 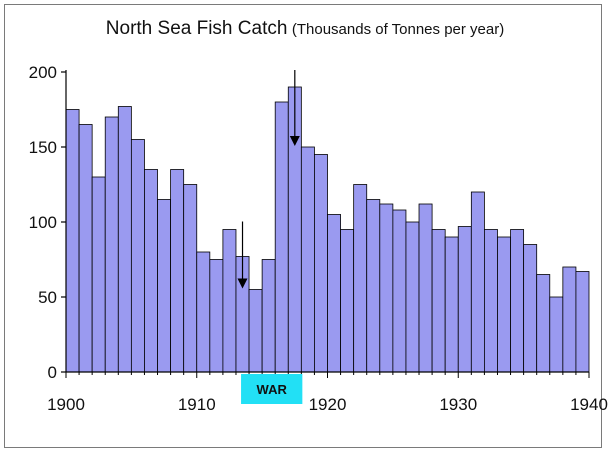 What do you see at coordinates (196, 28) in the screenshot?
I see `chart-title: North Sea Fish Catch` at bounding box center [196, 28].